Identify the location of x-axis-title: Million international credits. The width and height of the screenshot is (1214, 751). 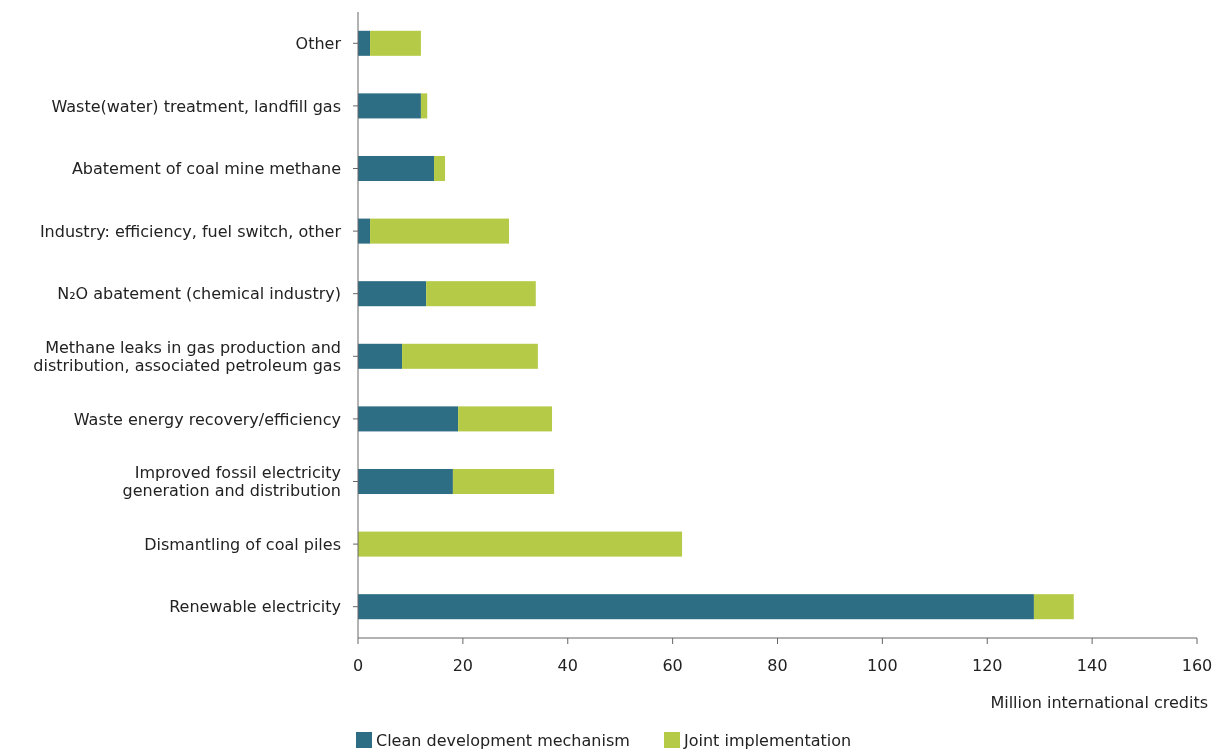
(1099, 702).